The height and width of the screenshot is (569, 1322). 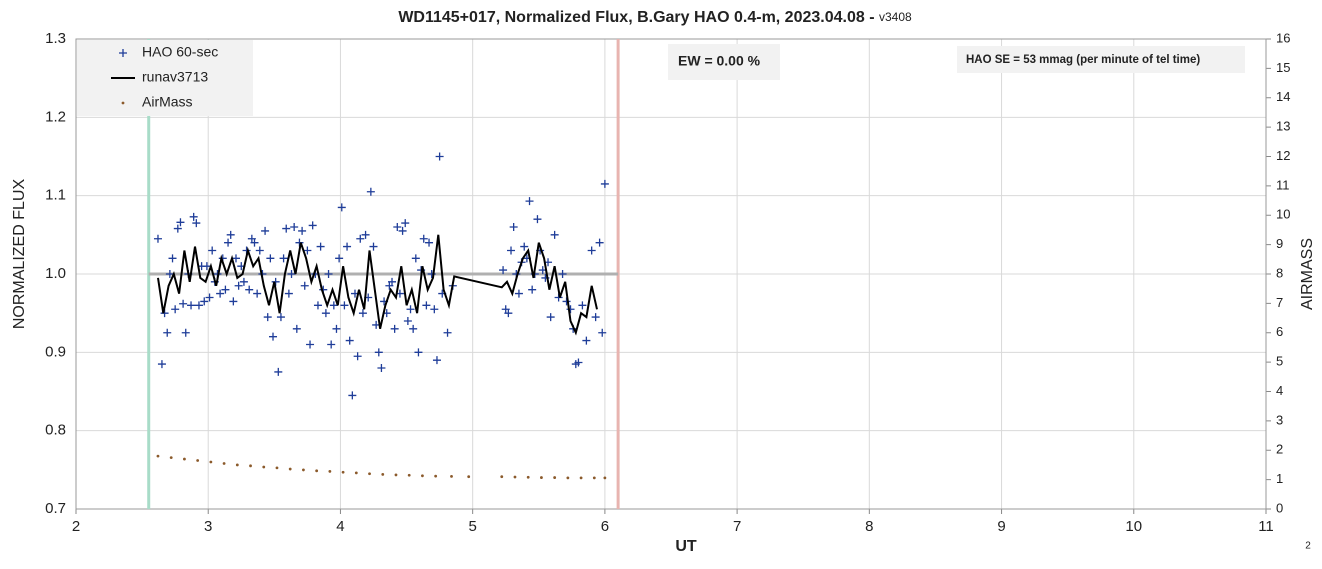 What do you see at coordinates (55, 38) in the screenshot?
I see `y-tick-label: 1.3` at bounding box center [55, 38].